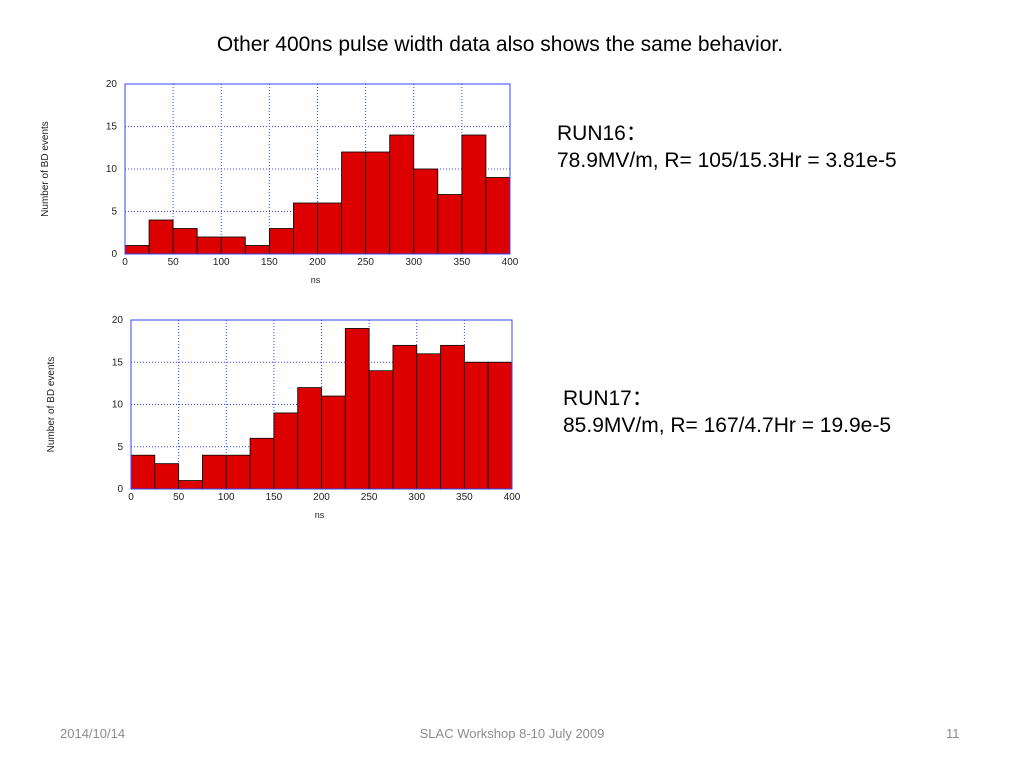  I want to click on chart2-ylabel: Number of BD events, so click(51, 405).